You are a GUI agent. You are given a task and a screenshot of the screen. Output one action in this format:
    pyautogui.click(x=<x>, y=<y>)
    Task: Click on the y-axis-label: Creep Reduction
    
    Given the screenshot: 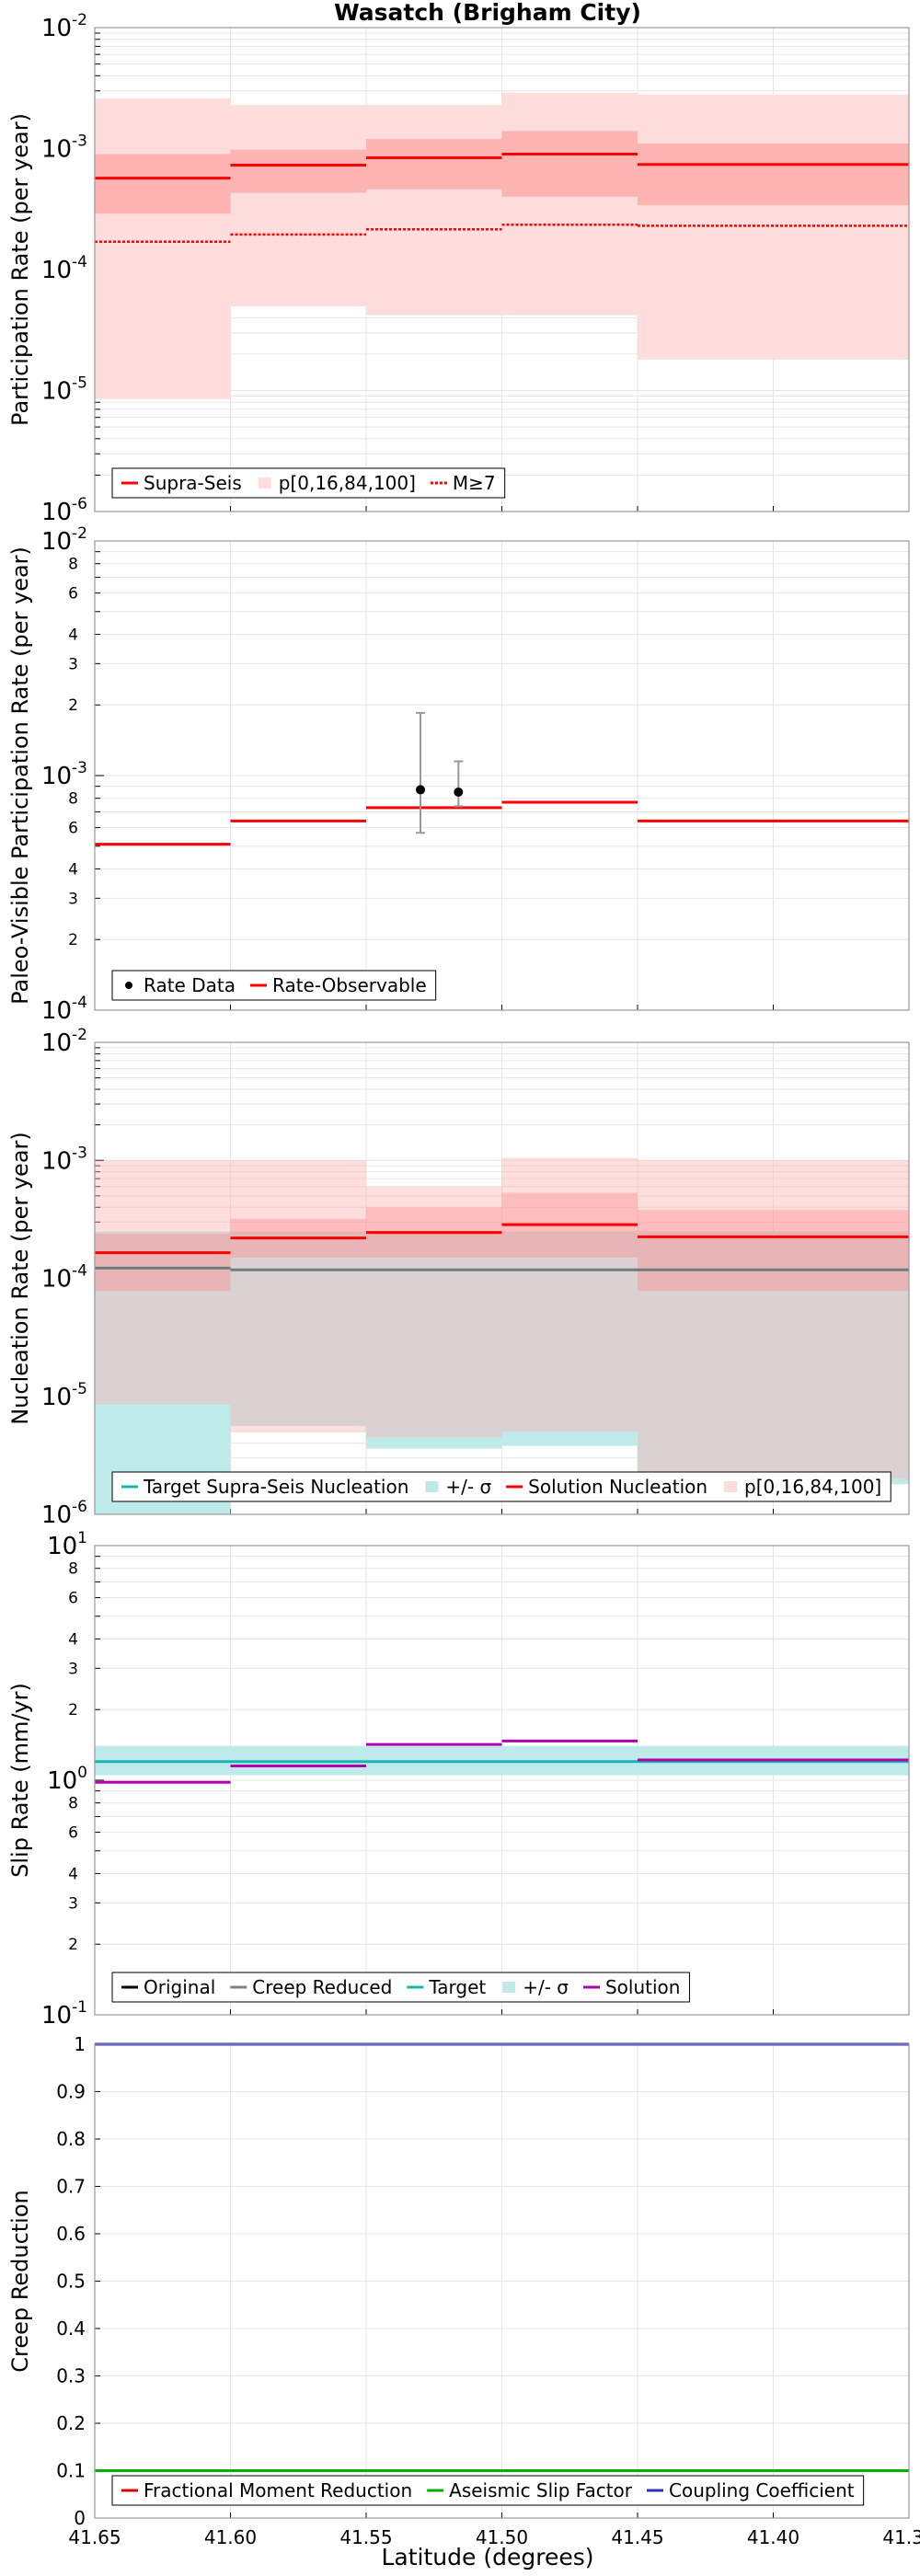 What is the action you would take?
    pyautogui.click(x=20, y=2281)
    